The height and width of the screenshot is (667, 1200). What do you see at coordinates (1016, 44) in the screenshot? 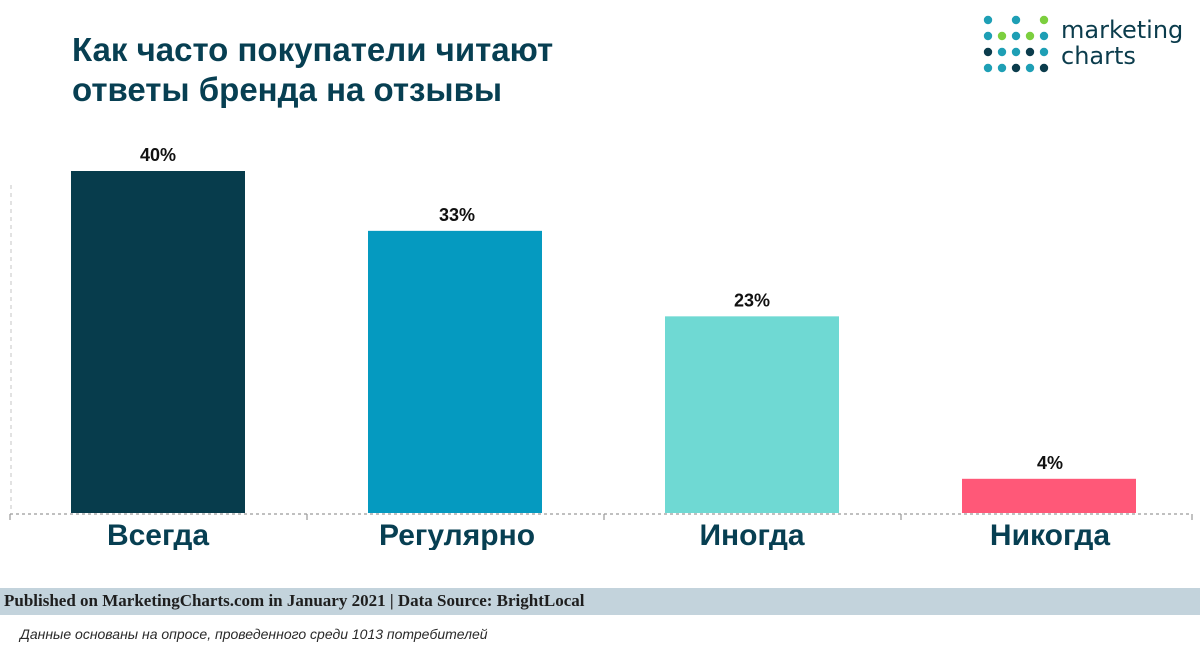
I see `logo-dots-icon` at bounding box center [1016, 44].